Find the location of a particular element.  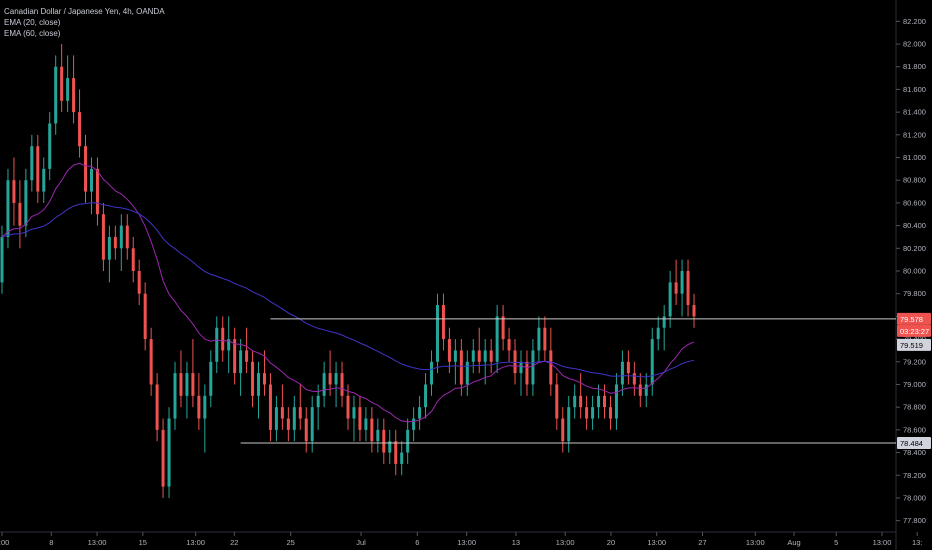

y-tick-label: 81.600 is located at coordinates (914, 89).